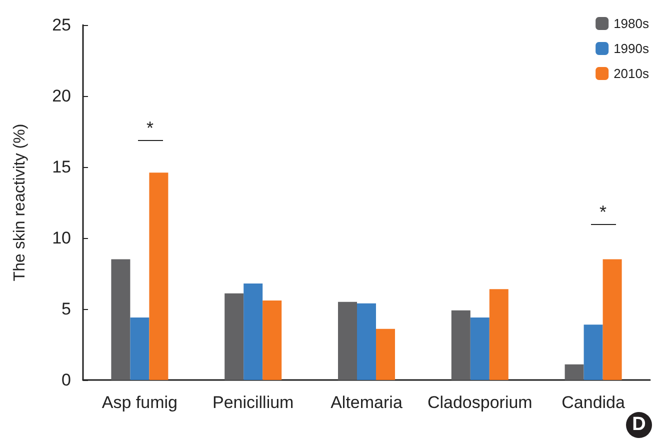 The image size is (656, 440). Describe the element at coordinates (639, 425) in the screenshot. I see `panel-badge: D` at that location.